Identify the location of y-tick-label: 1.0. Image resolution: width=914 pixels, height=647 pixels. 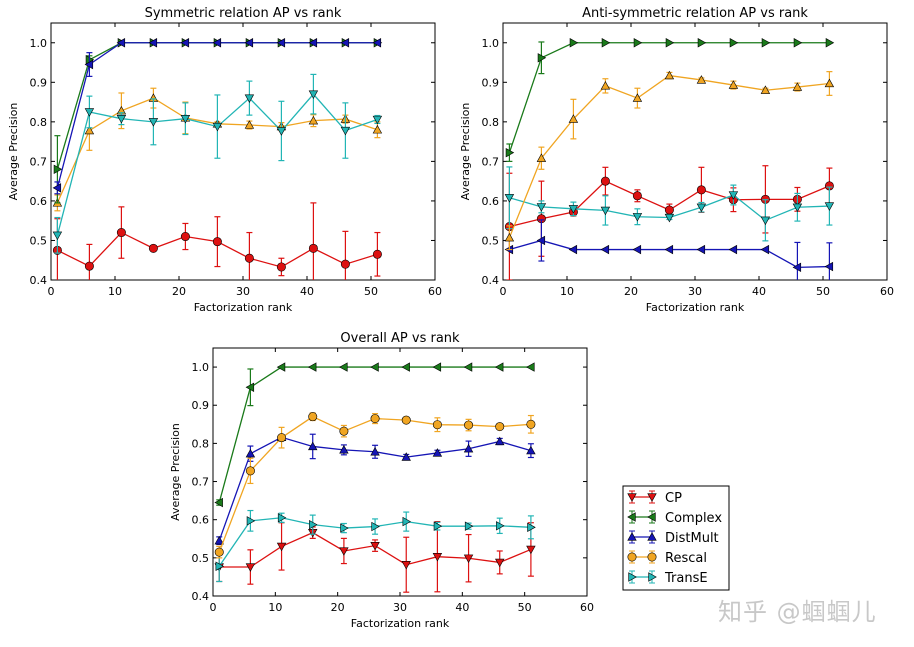
(39, 43).